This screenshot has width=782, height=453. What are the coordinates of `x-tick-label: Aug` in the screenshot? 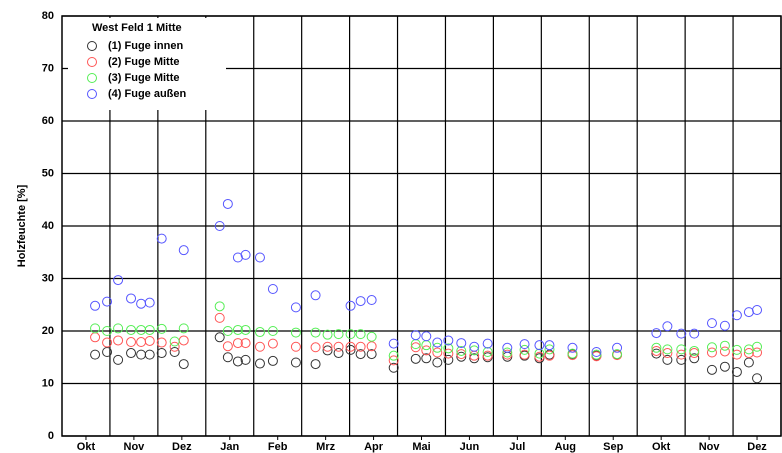 It's located at (565, 447).